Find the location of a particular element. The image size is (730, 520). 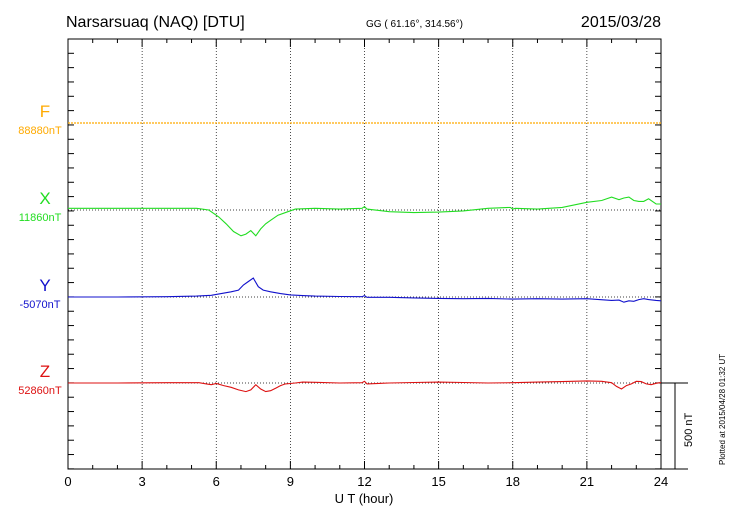

series-name-f: F is located at coordinates (45, 111).